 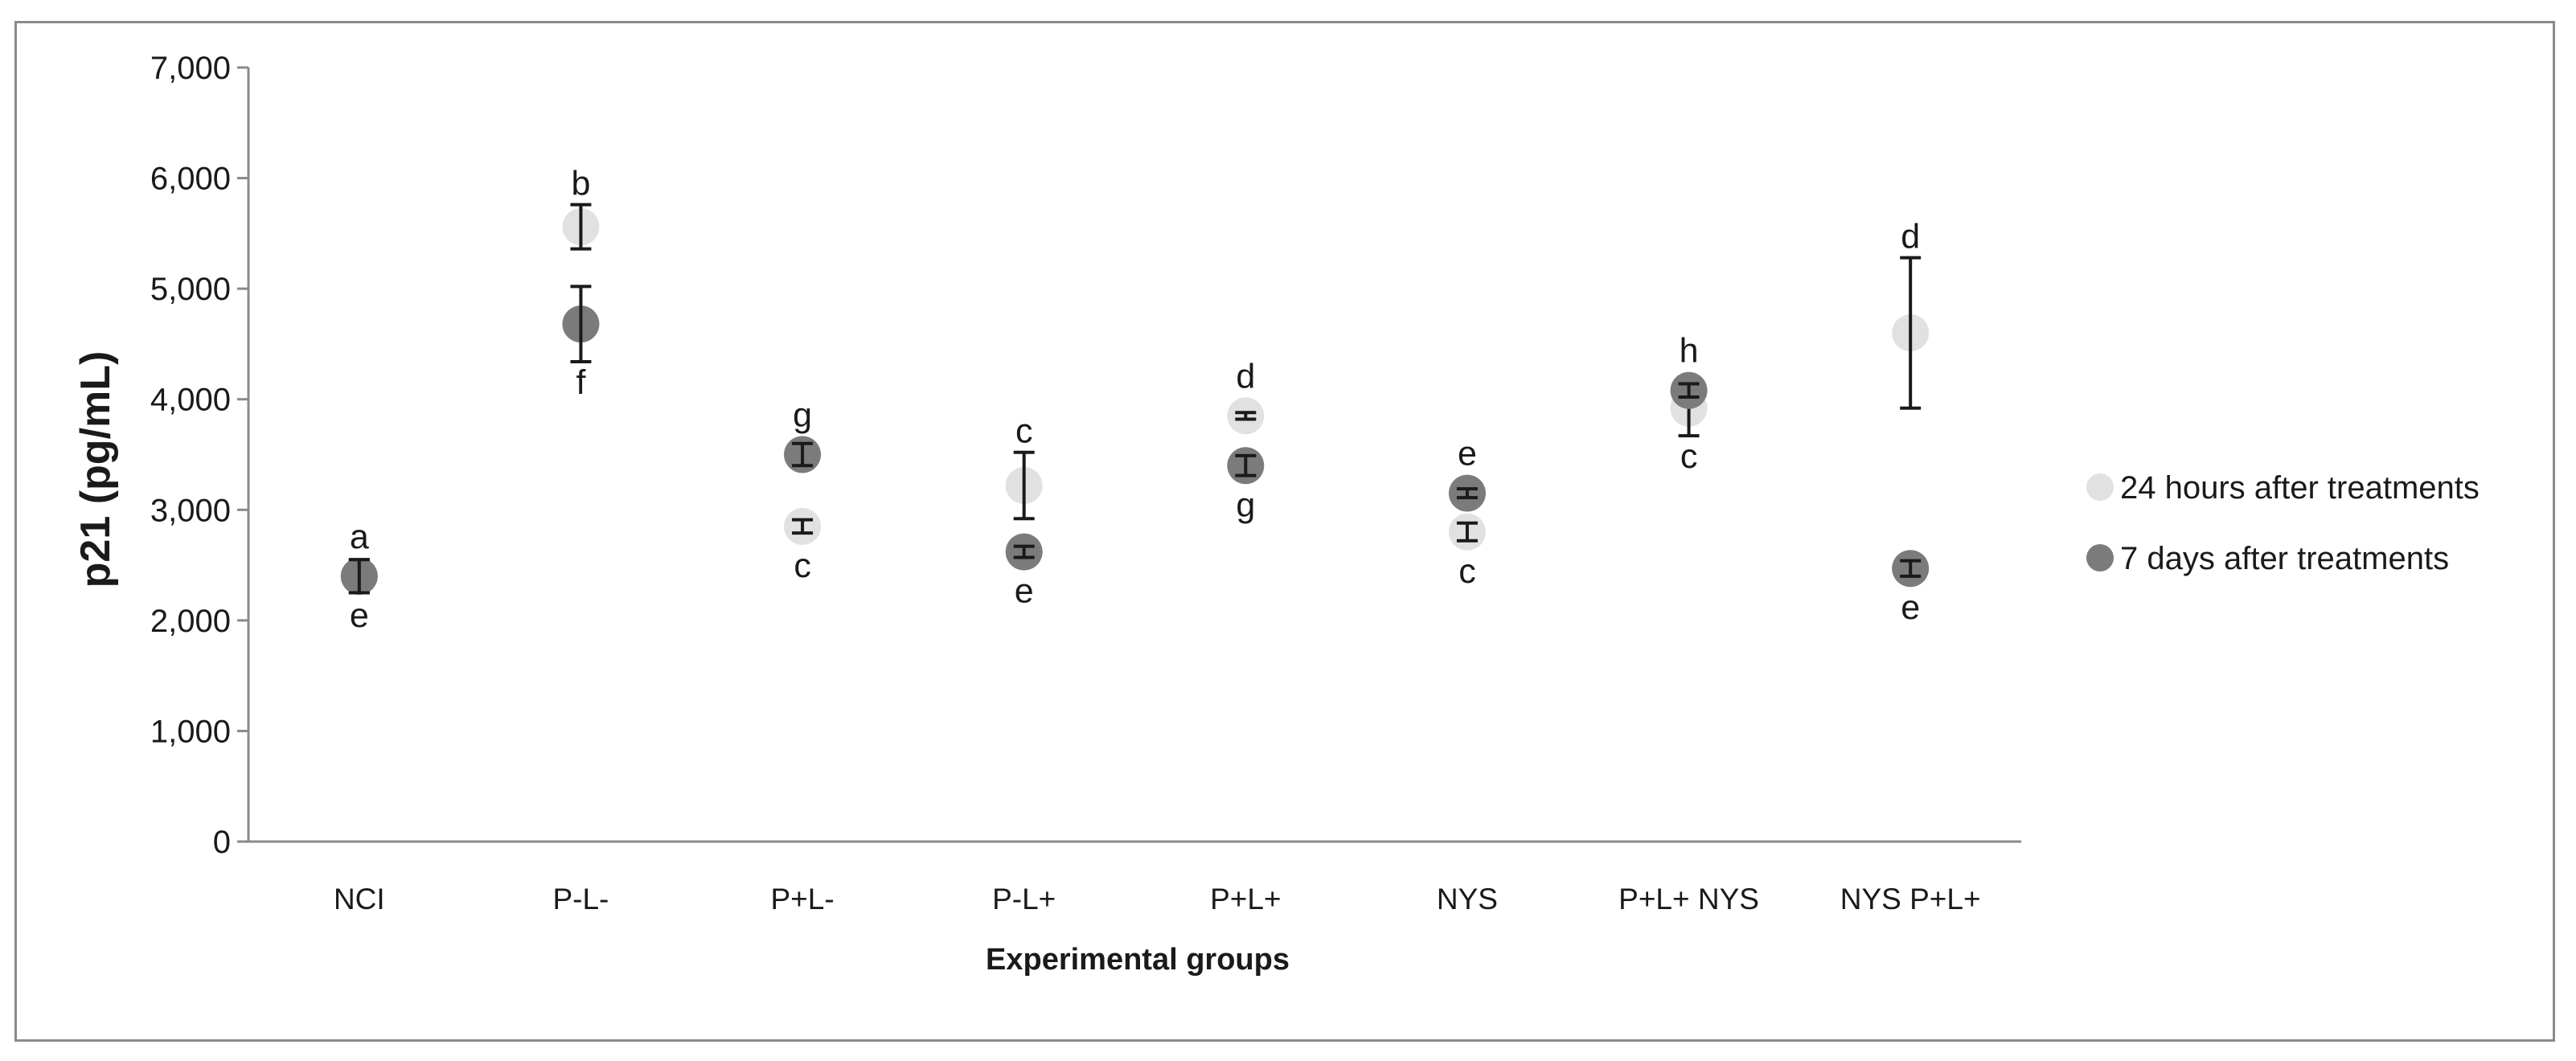 What do you see at coordinates (95, 469) in the screenshot?
I see `y-axis-label: p21 (pg/mL)` at bounding box center [95, 469].